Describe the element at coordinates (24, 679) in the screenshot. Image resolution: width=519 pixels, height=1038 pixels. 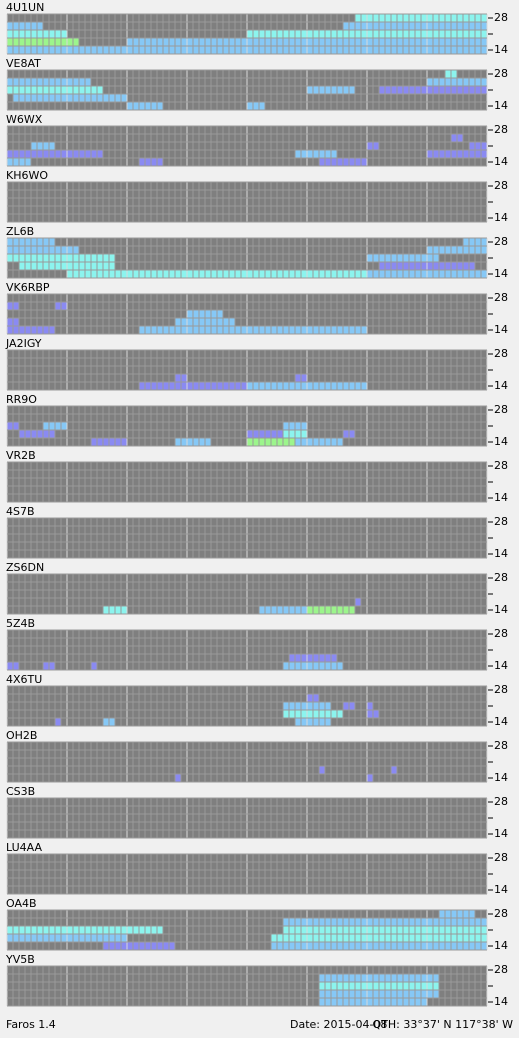
I see `station-name: 4X6TU` at that location.